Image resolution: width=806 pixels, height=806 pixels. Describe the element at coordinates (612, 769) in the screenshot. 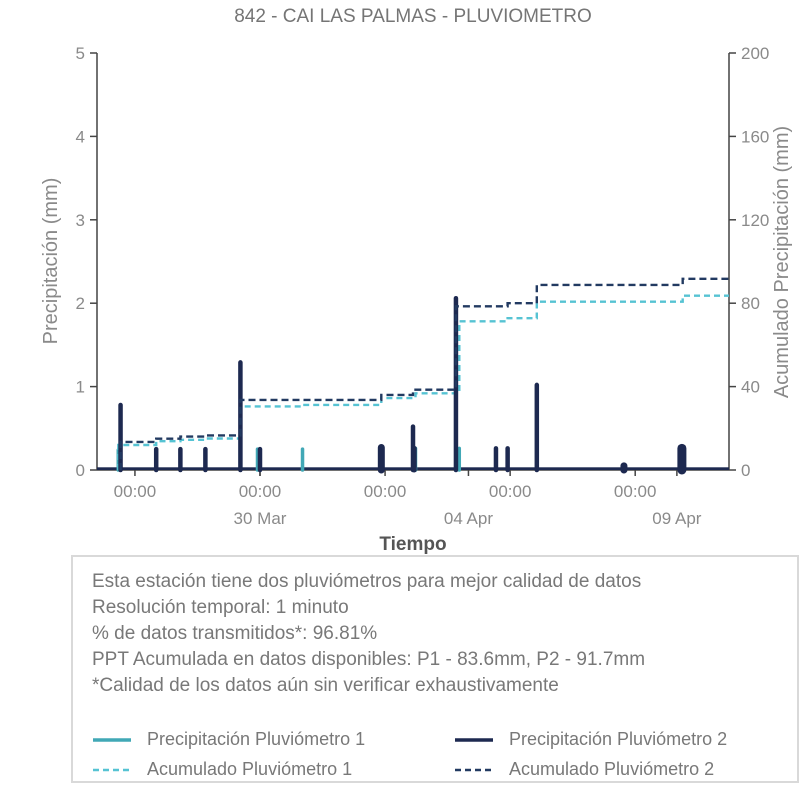

I see `legend-label: Acumulado Pluviómetro 2` at that location.